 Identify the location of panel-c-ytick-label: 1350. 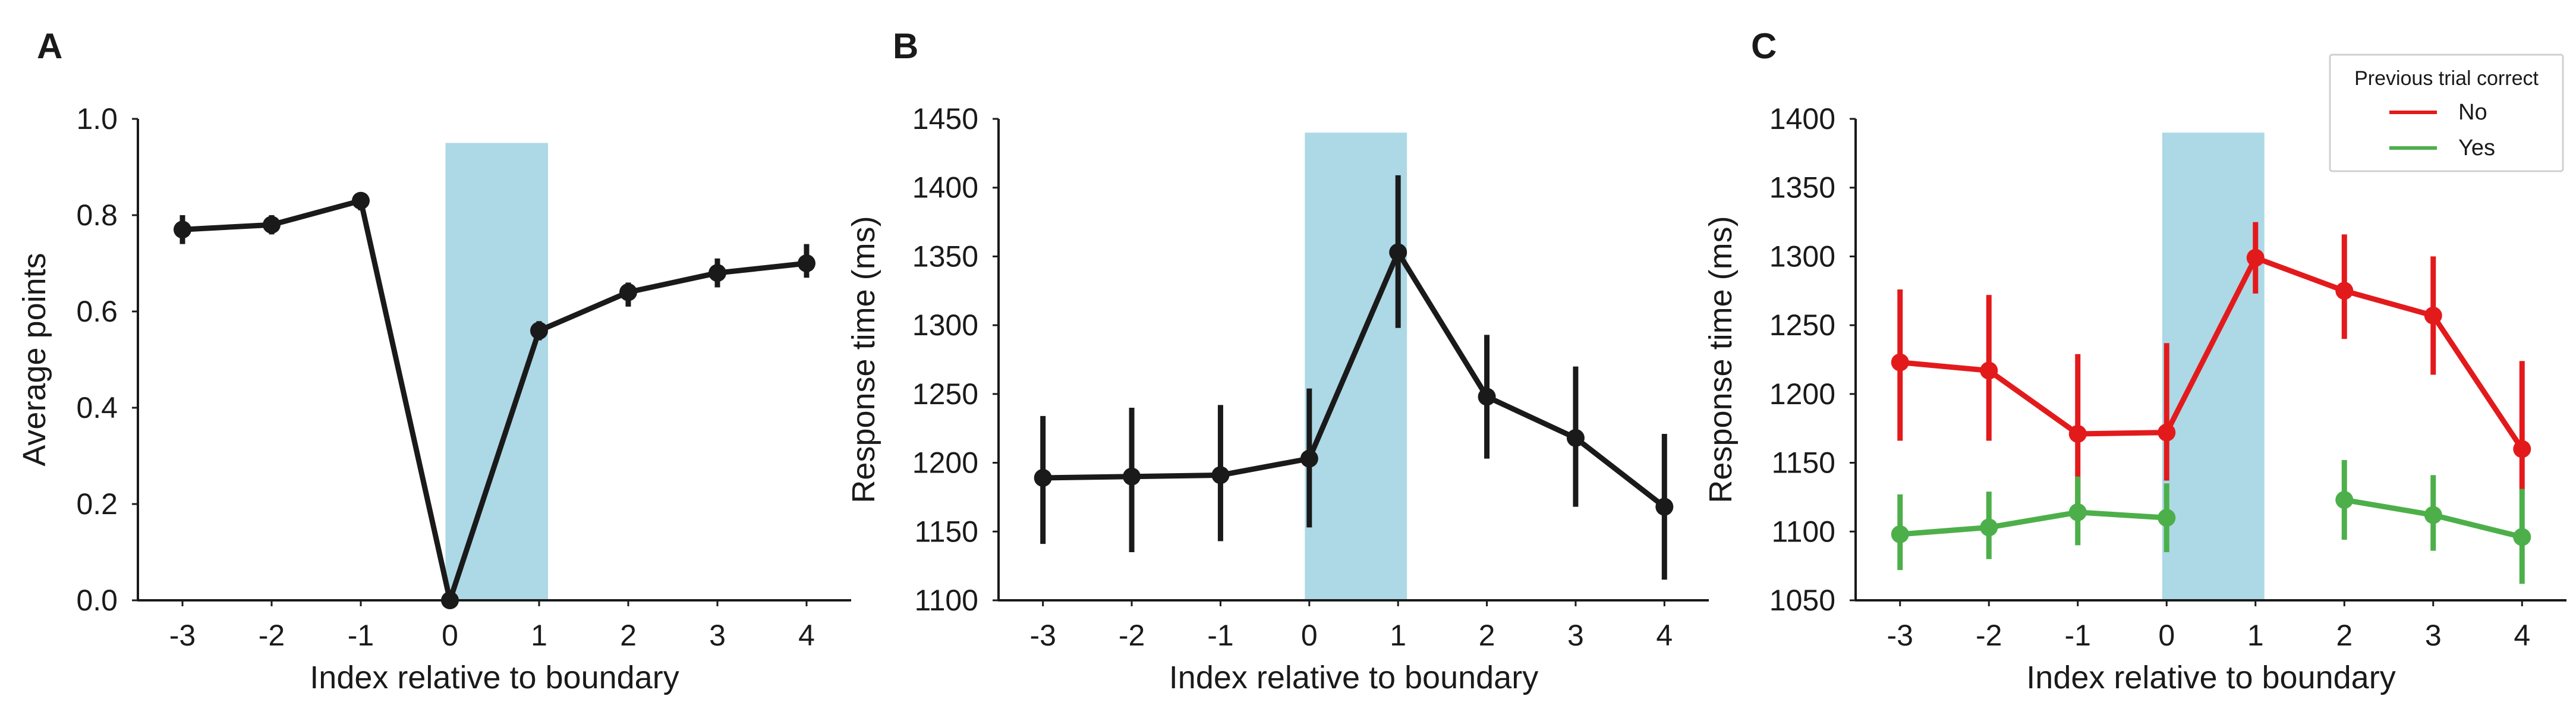
(1802, 187).